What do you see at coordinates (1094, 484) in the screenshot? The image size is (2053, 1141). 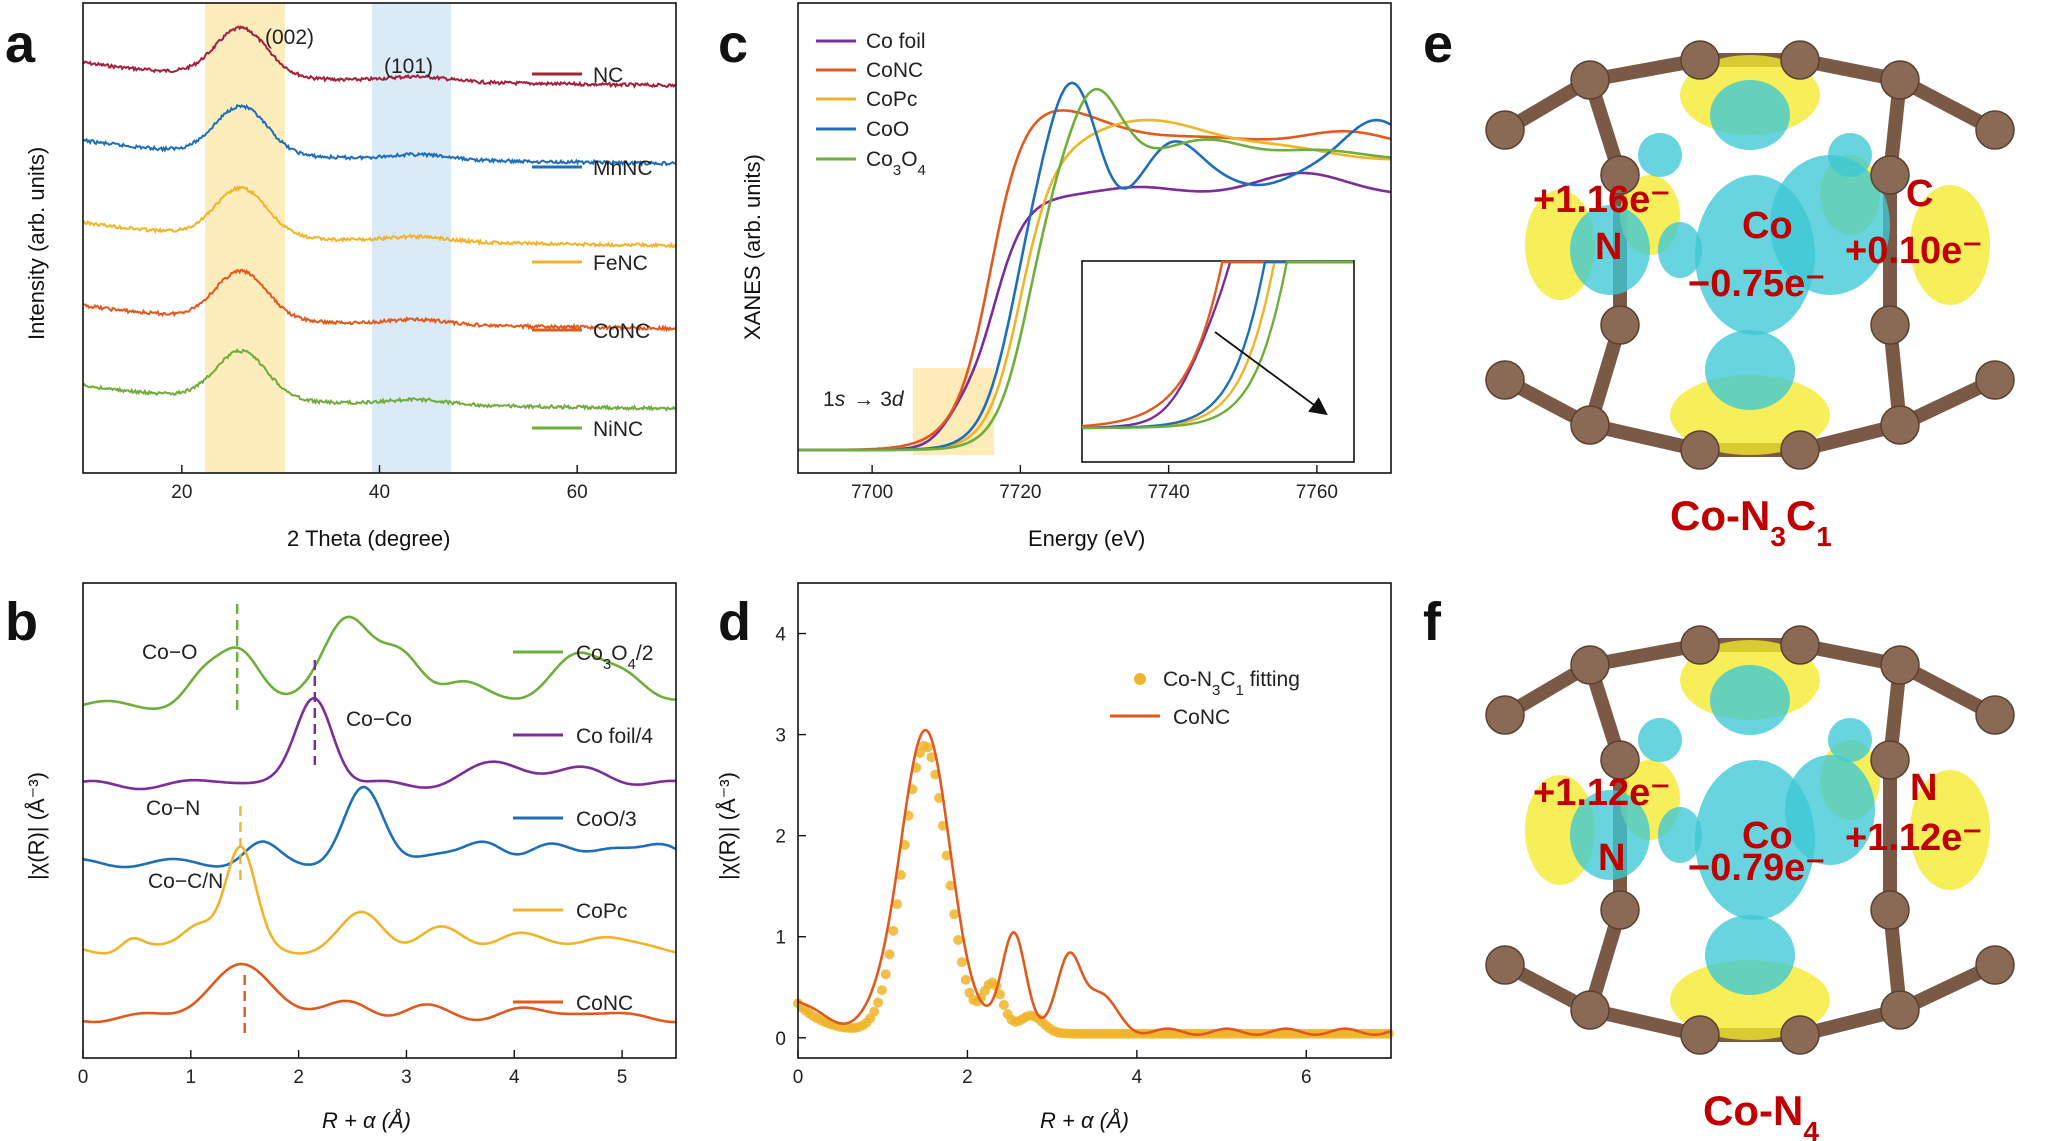 I see `panel-c-xticks: 7700 7720 7740 7760` at bounding box center [1094, 484].